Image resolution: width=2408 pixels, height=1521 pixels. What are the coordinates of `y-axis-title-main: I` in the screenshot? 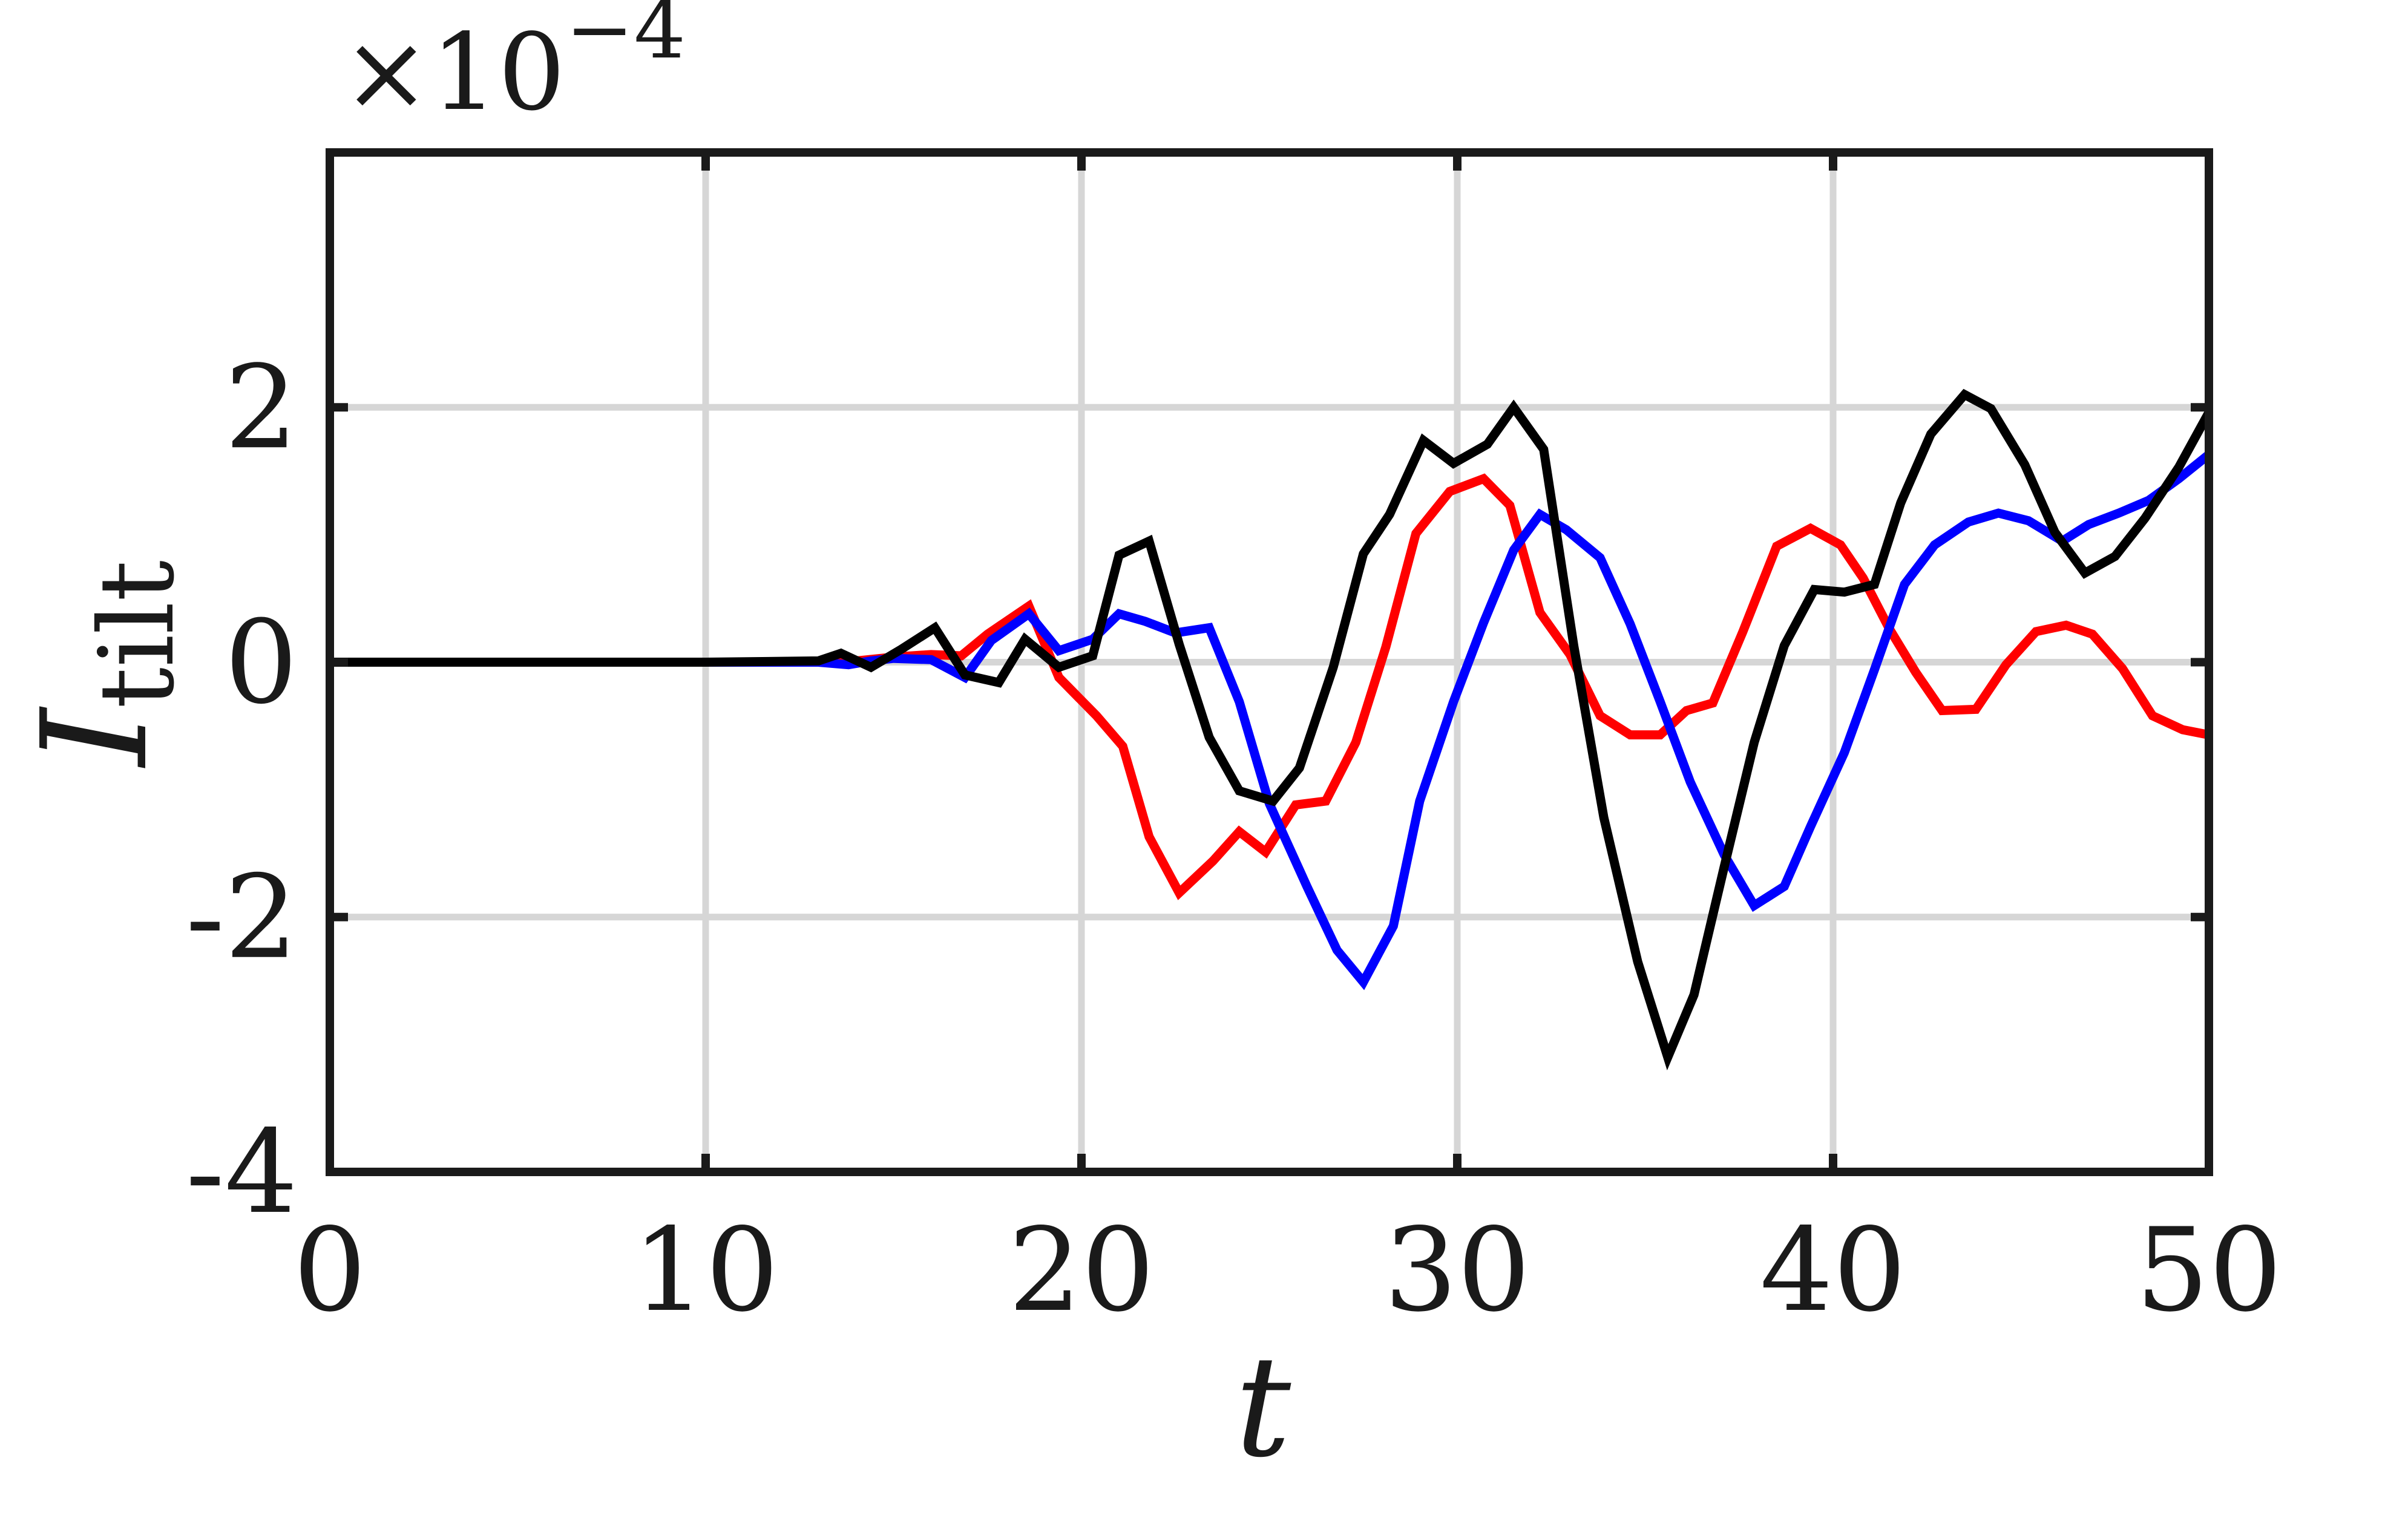 It's located at (95, 737).